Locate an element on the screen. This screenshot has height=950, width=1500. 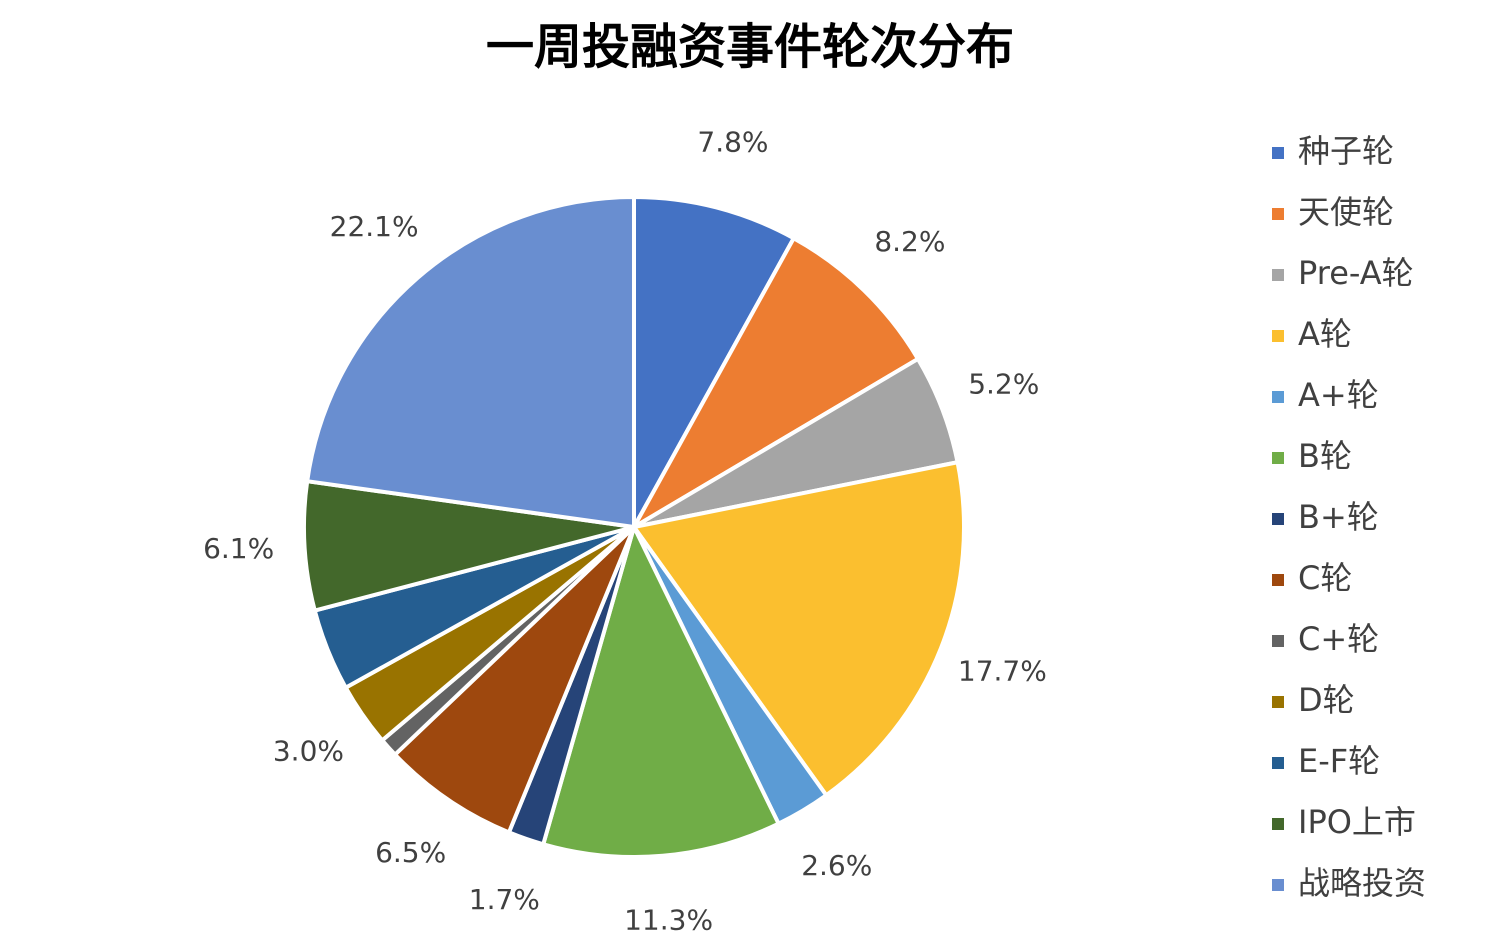
data-label: 1.7% is located at coordinates (504, 899).